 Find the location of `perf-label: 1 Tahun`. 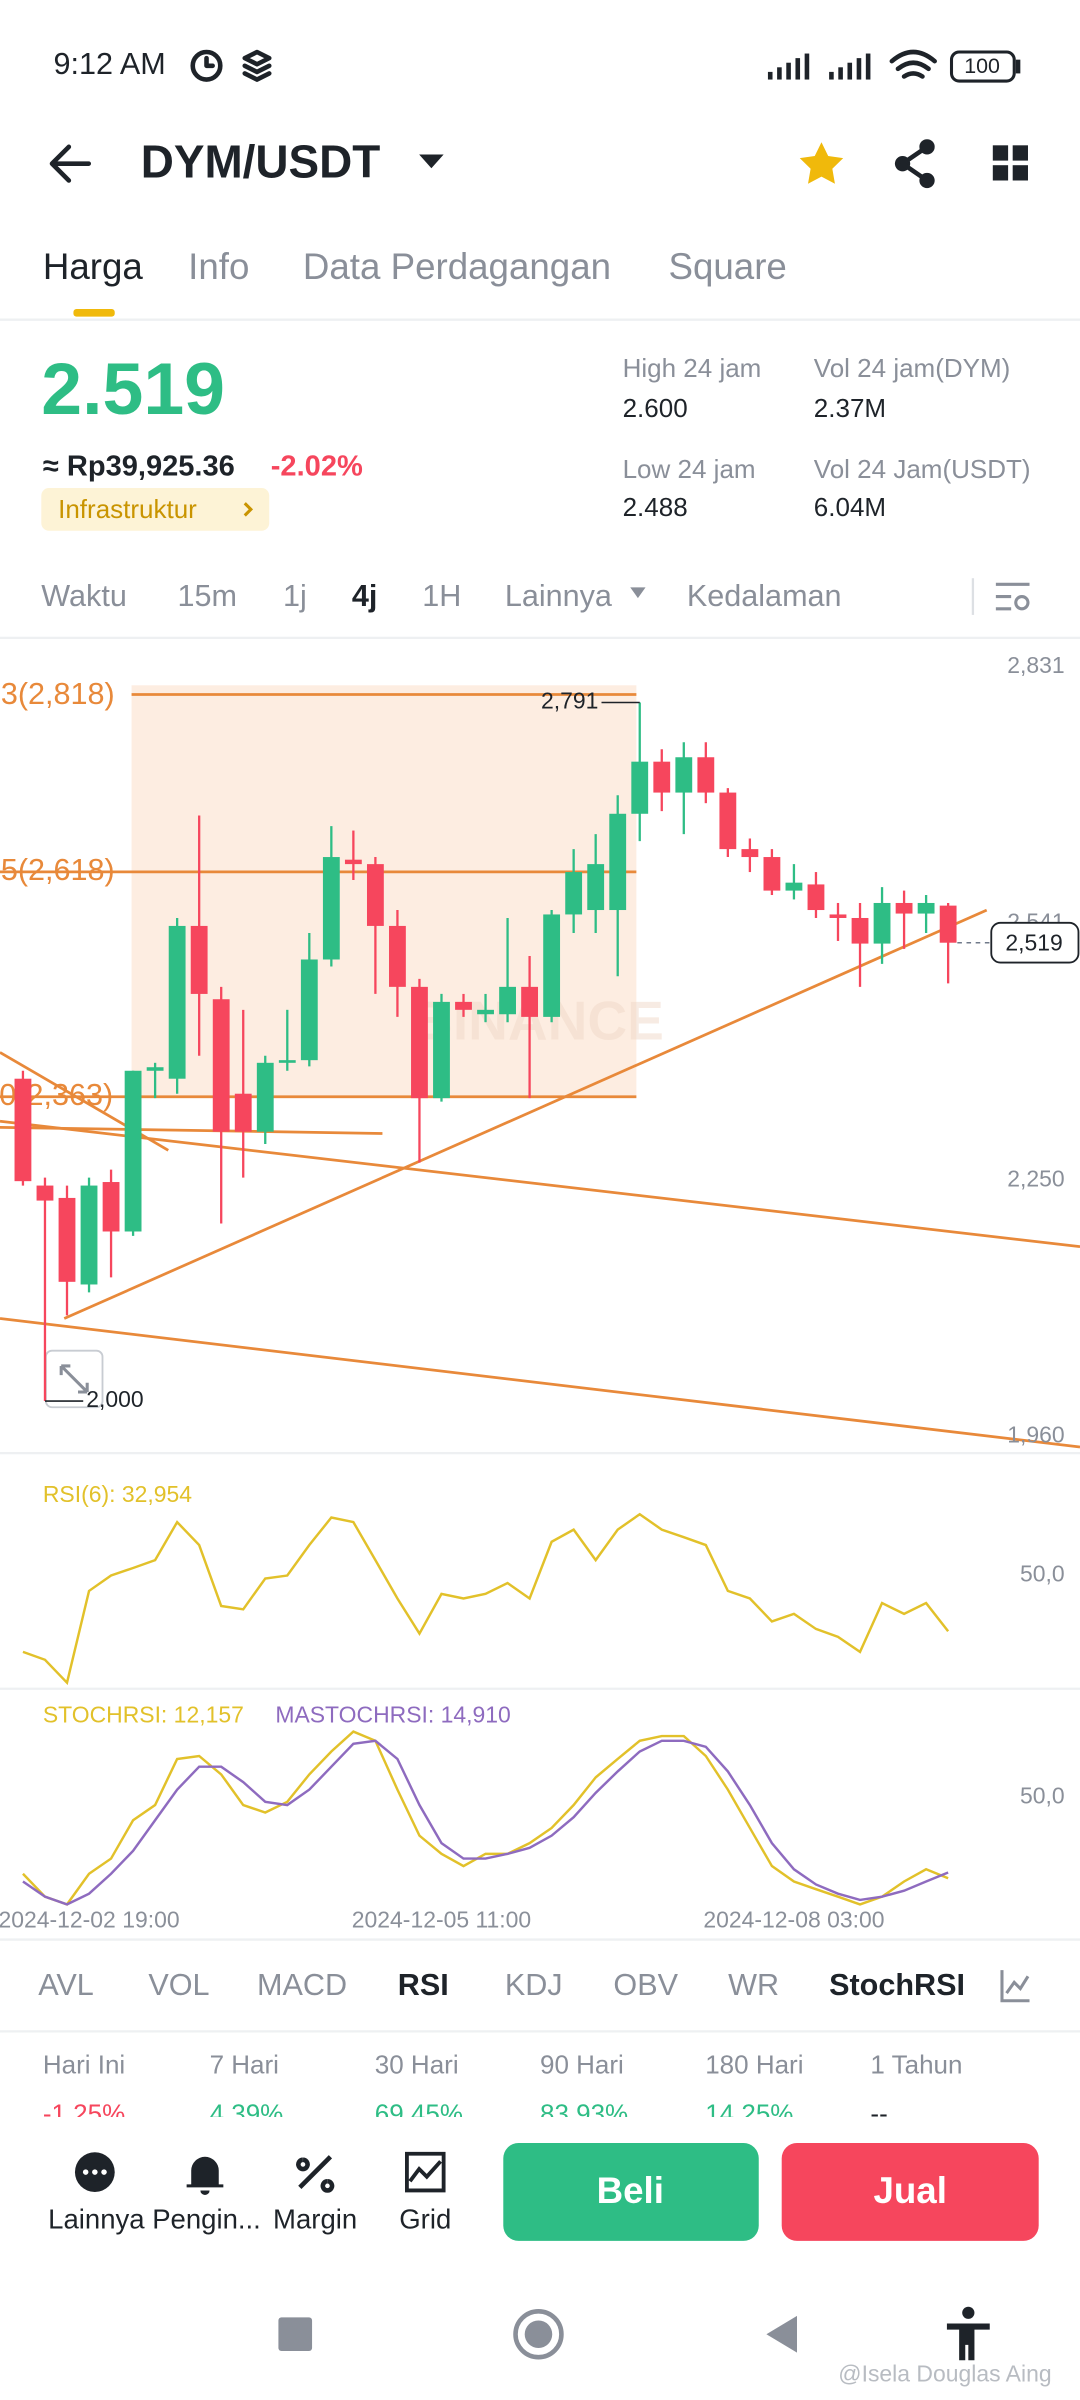

perf-label: 1 Tahun is located at coordinates (916, 2064).